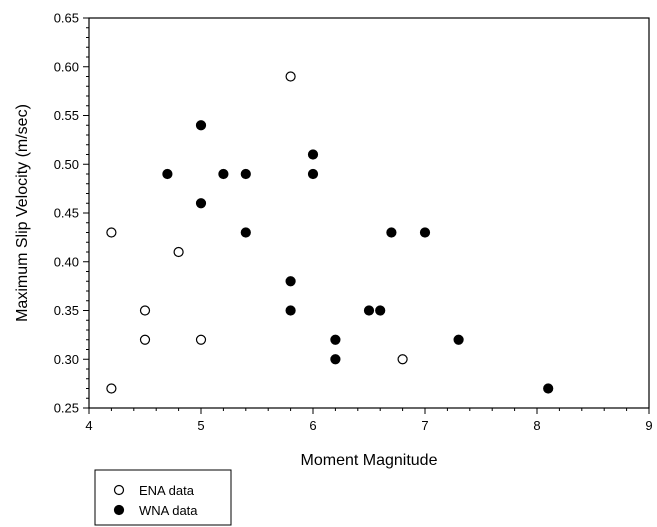 This screenshot has width=657, height=527. I want to click on y-tick-label: 0.55, so click(66, 115).